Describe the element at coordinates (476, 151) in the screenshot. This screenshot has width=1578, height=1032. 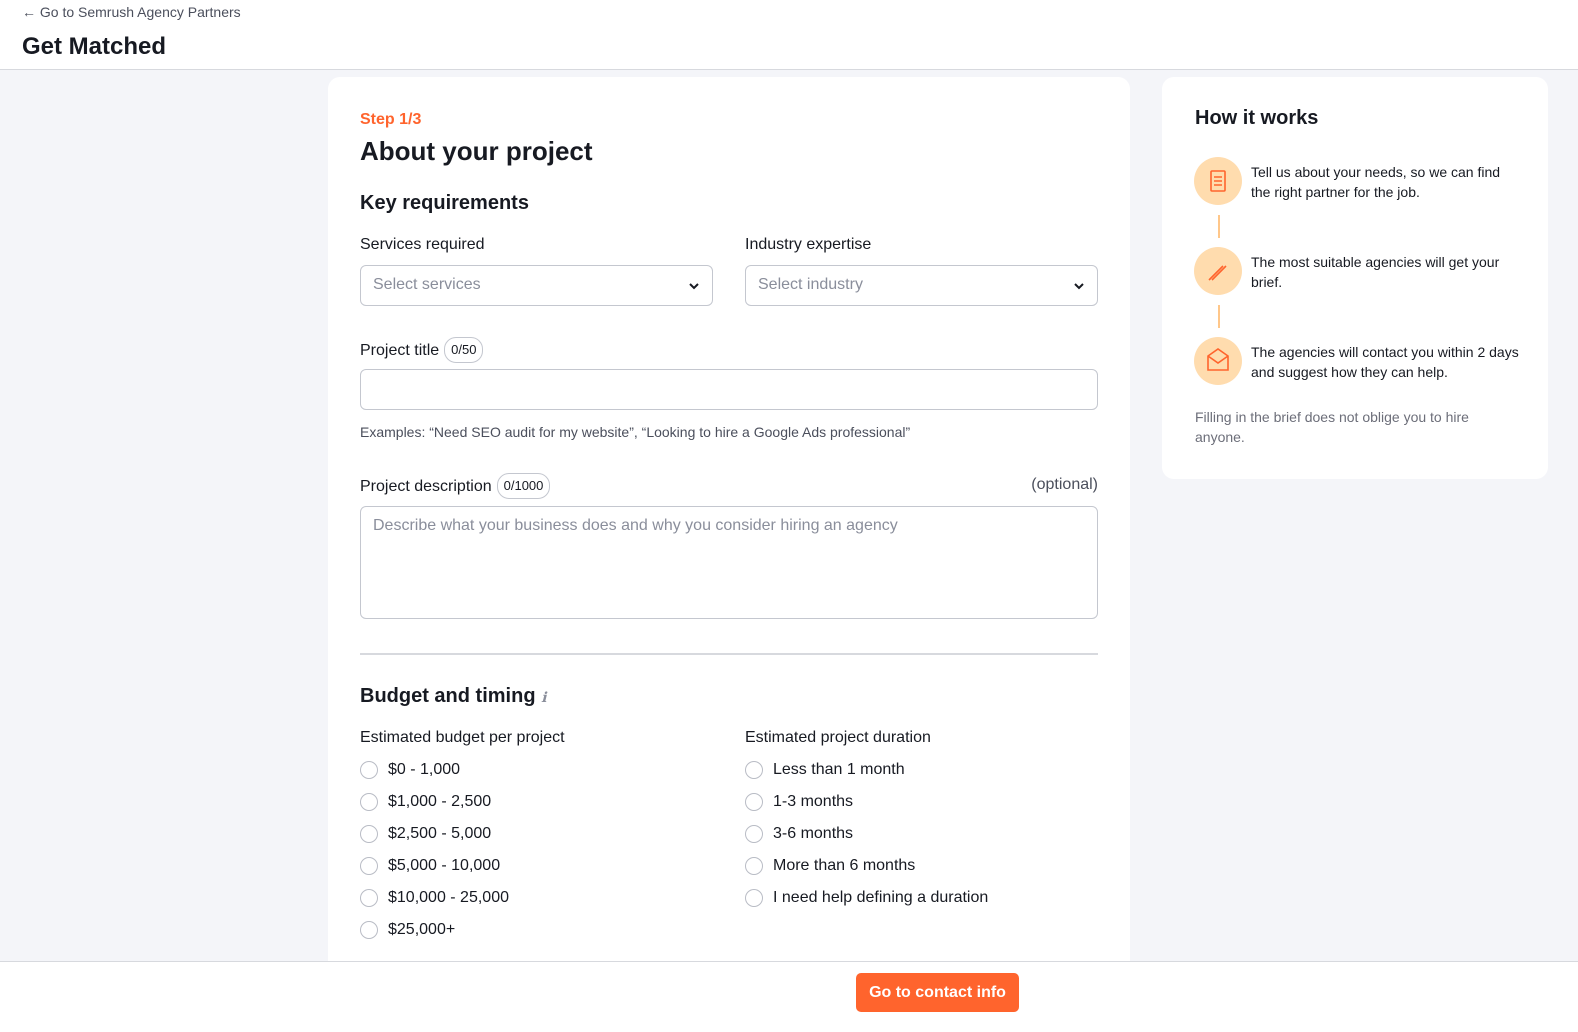
I see `form-title: About your project` at that location.